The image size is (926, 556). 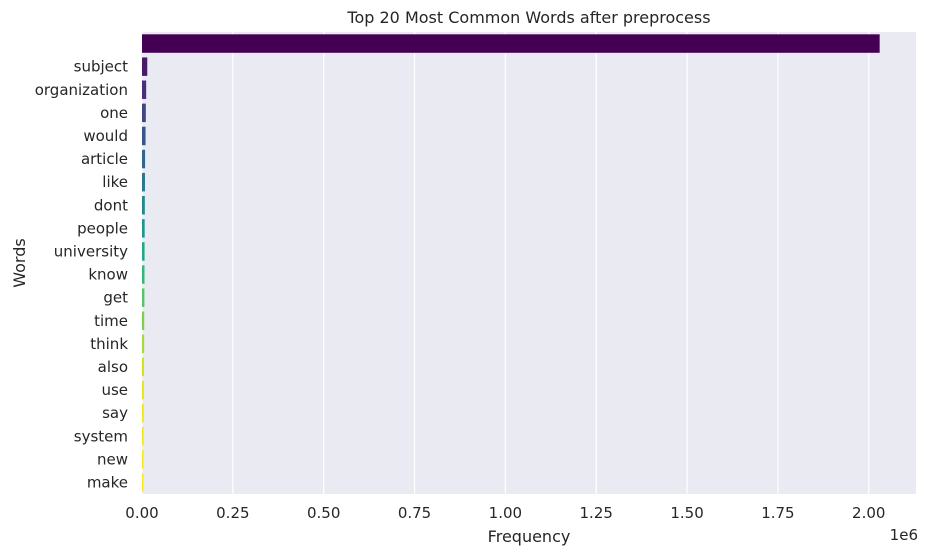 I want to click on y-tick-label: think, so click(x=109, y=344).